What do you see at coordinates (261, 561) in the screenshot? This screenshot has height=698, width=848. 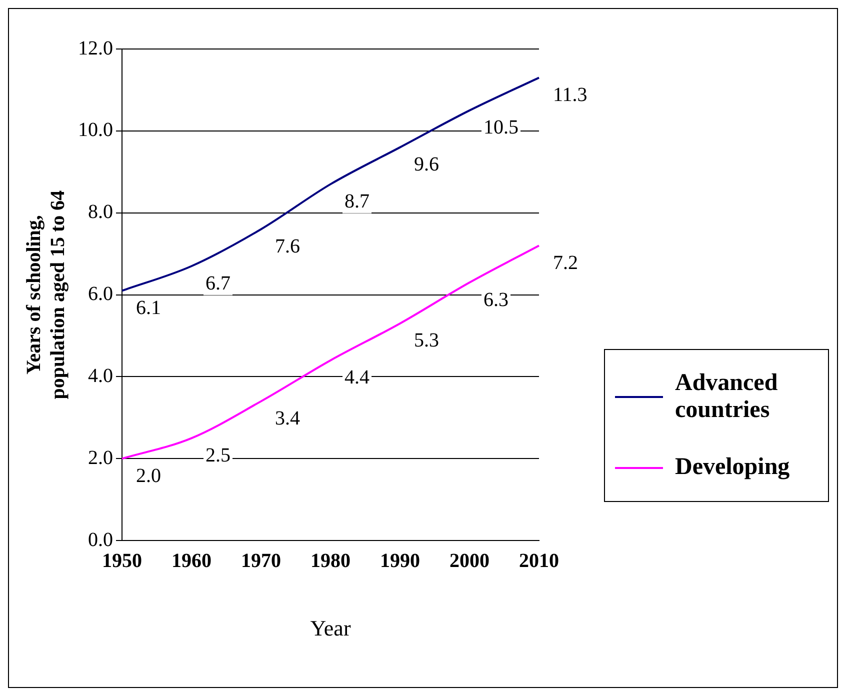 I see `x-tick-label: 1970` at bounding box center [261, 561].